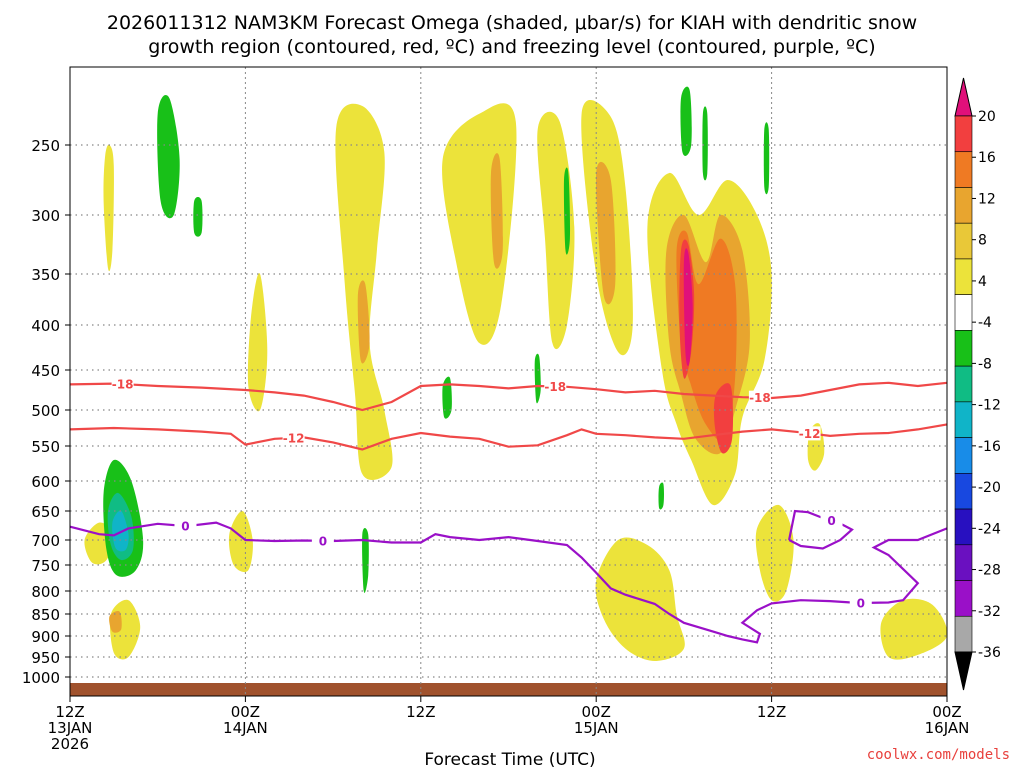  What do you see at coordinates (963, 671) in the screenshot?
I see `colorbar-bottom-triangle` at bounding box center [963, 671].